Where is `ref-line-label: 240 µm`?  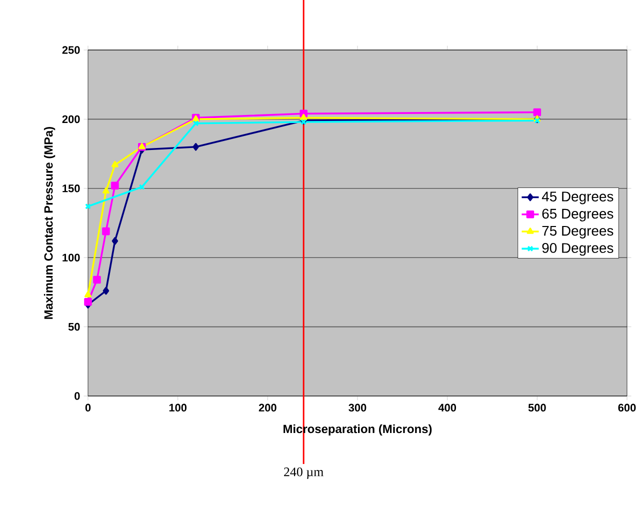 ref-line-label: 240 µm is located at coordinates (304, 473).